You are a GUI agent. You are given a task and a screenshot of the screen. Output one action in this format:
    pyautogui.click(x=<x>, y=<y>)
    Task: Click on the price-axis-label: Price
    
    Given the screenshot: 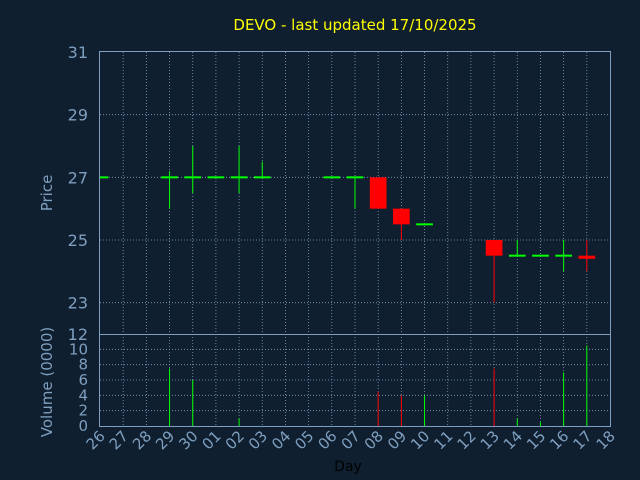 What is the action you would take?
    pyautogui.click(x=47, y=193)
    